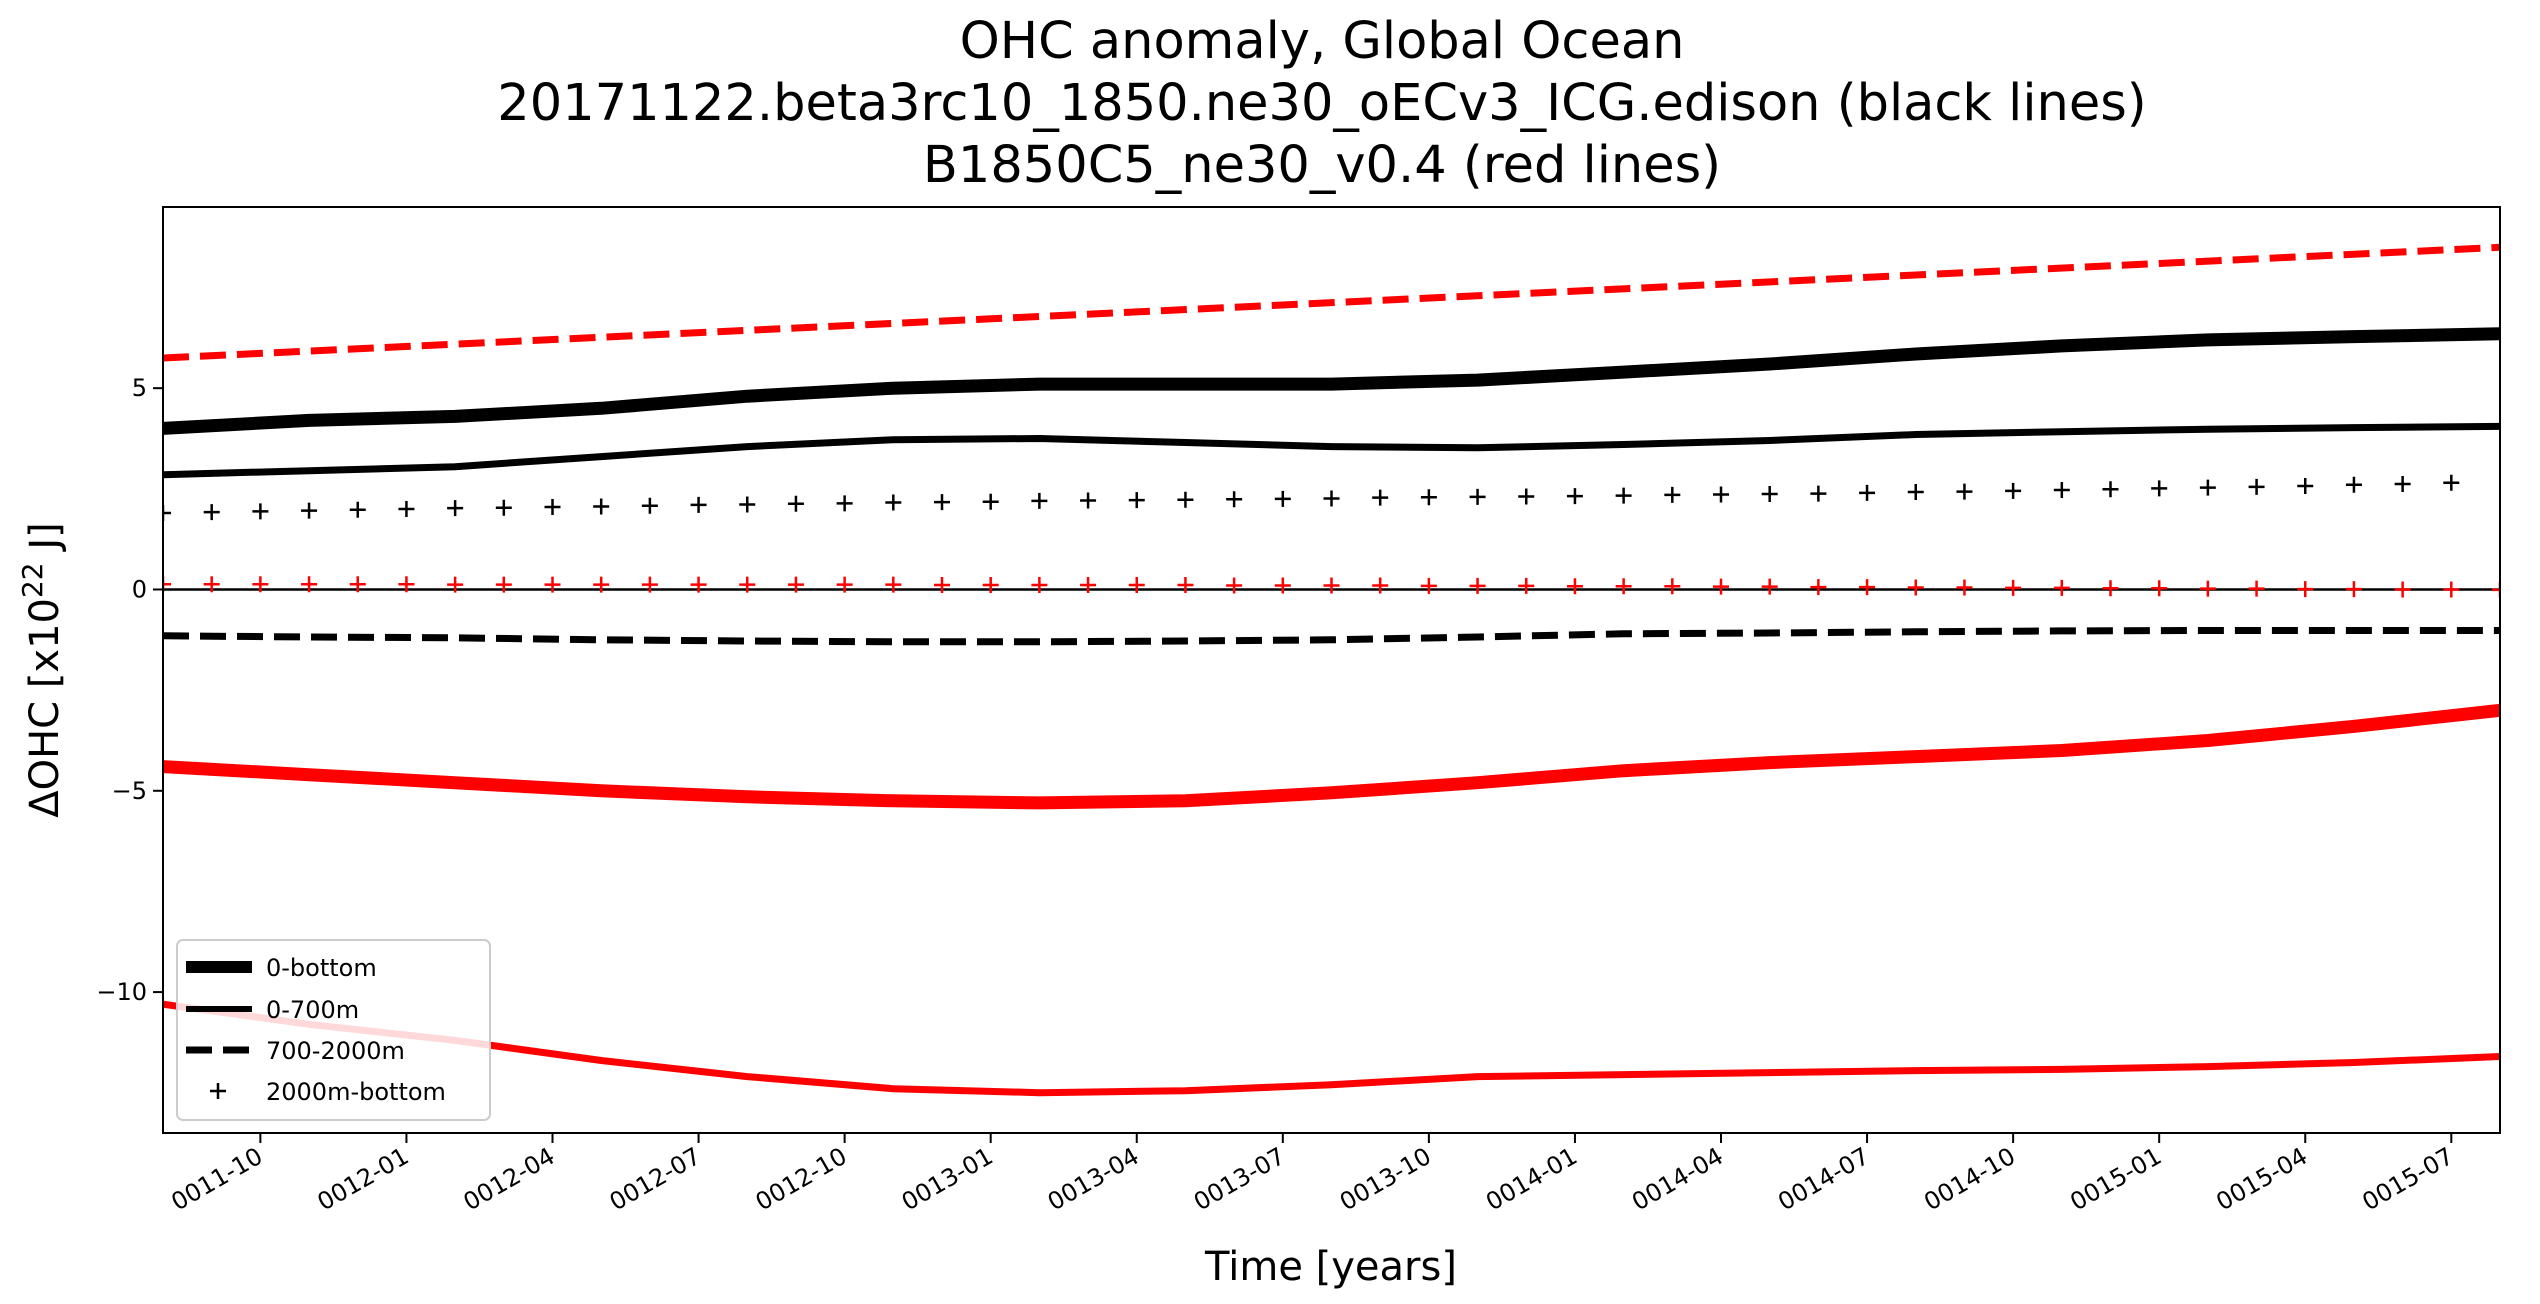 The width and height of the screenshot is (2540, 1304). I want to click on legend-label-0-700m: 0-700m, so click(312, 1010).